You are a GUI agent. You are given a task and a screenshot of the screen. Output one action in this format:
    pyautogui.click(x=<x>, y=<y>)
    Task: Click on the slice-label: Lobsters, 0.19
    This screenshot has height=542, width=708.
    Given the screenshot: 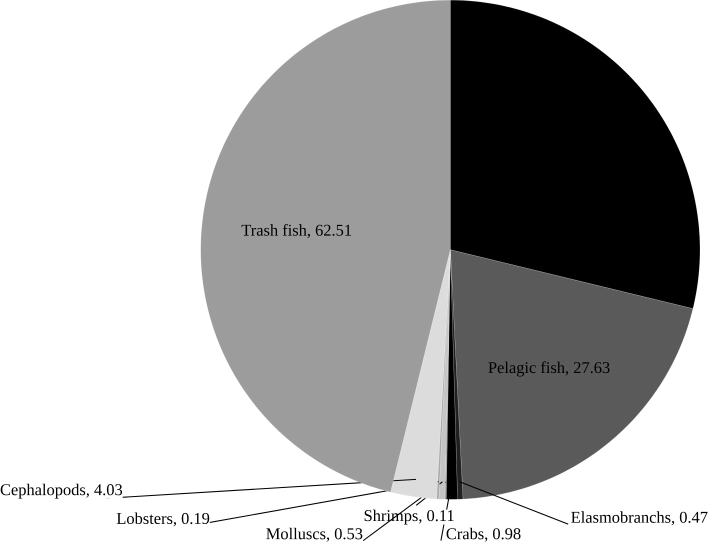 What is the action you would take?
    pyautogui.click(x=163, y=519)
    